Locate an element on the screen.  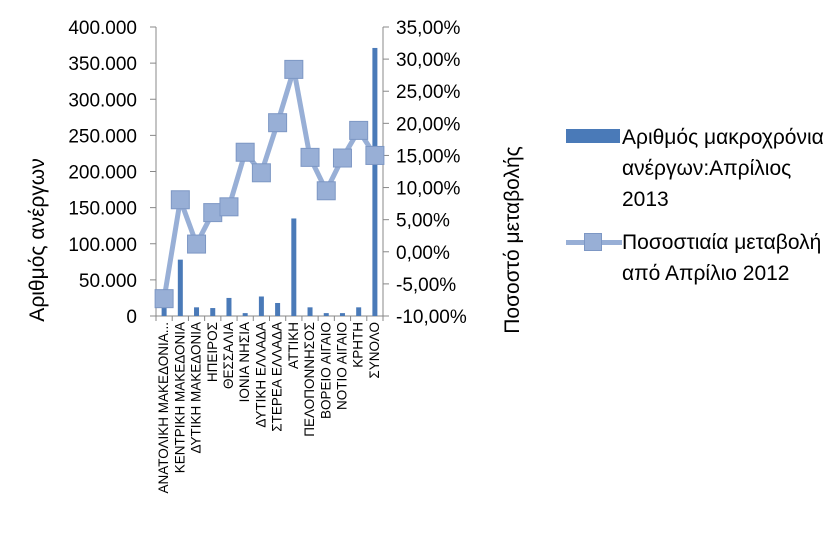
bar-series is located at coordinates (269, 181).